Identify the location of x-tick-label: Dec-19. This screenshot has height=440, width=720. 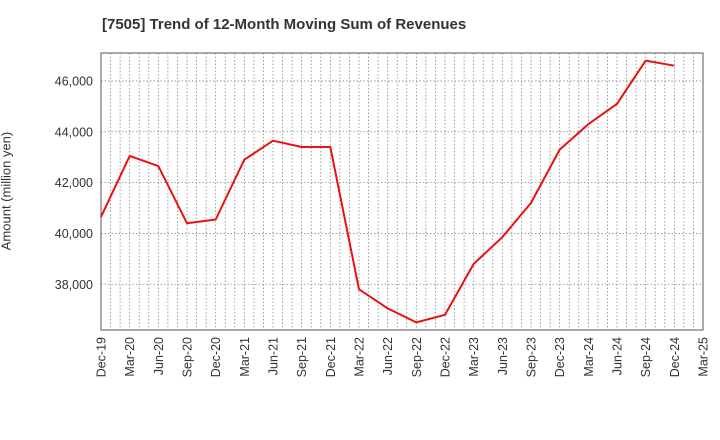
(102, 357).